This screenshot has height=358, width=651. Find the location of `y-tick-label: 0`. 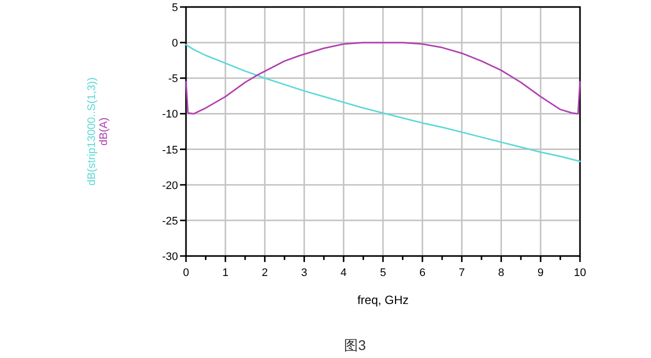

y-tick-label: 0 is located at coordinates (175, 44).